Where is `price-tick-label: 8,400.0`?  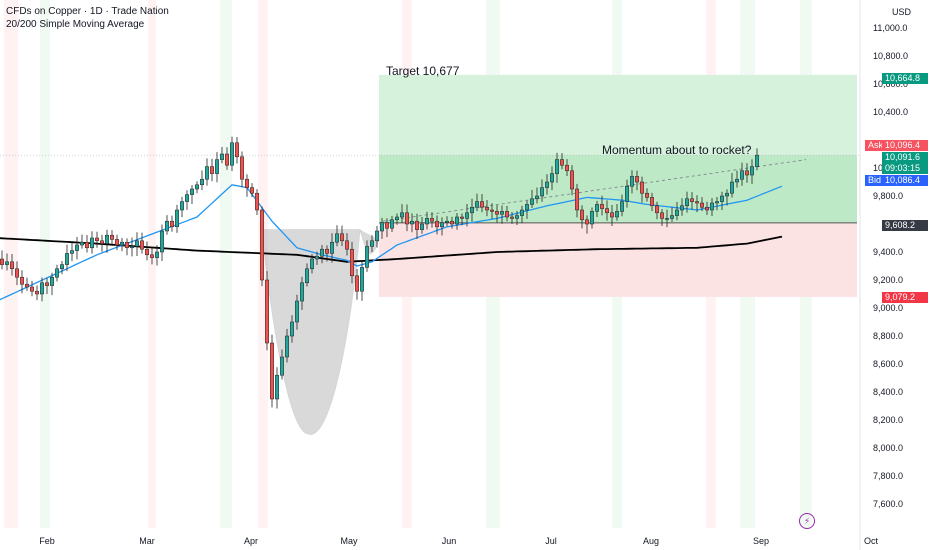
price-tick-label: 8,400.0 is located at coordinates (888, 392).